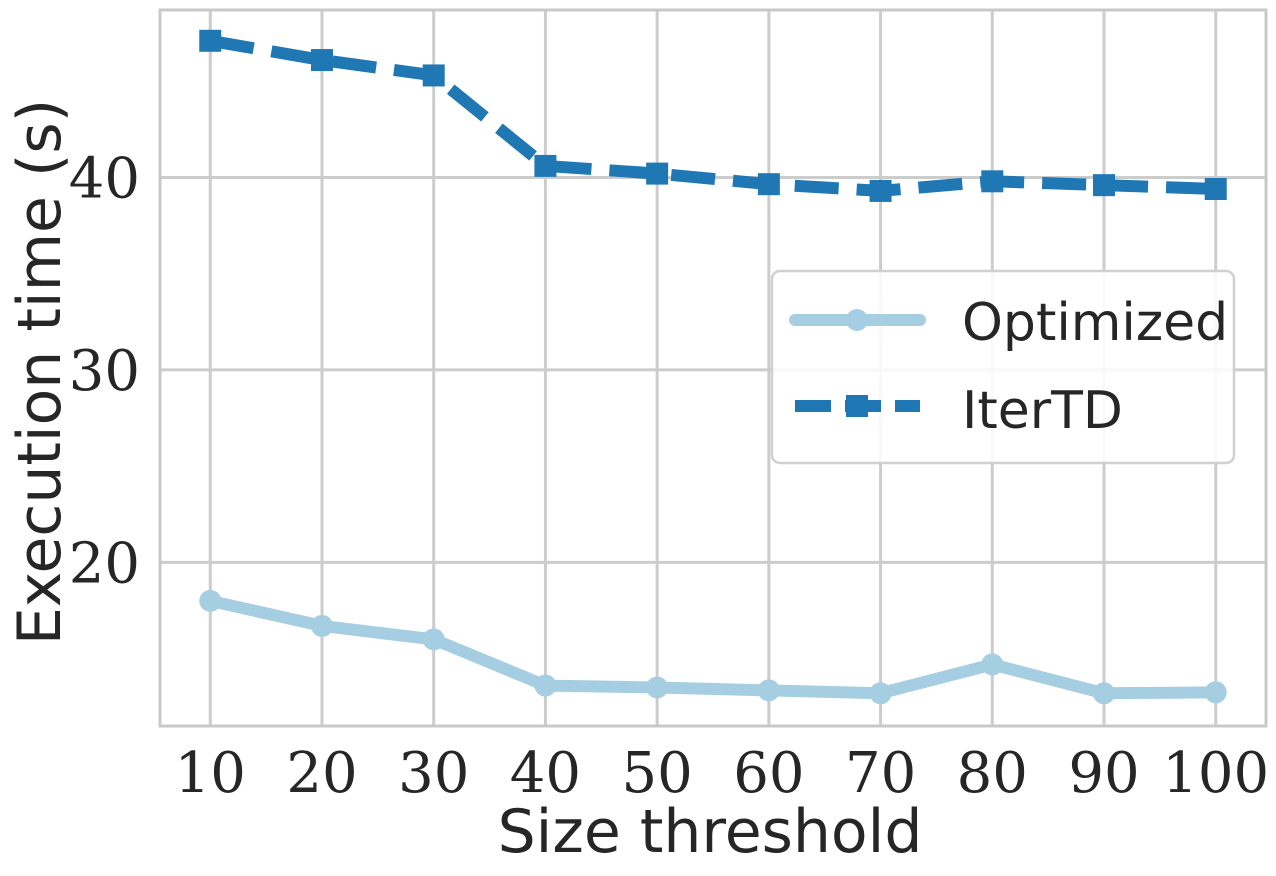 This screenshot has height=876, width=1276. What do you see at coordinates (210, 773) in the screenshot?
I see `x-tick-label: 10` at bounding box center [210, 773].